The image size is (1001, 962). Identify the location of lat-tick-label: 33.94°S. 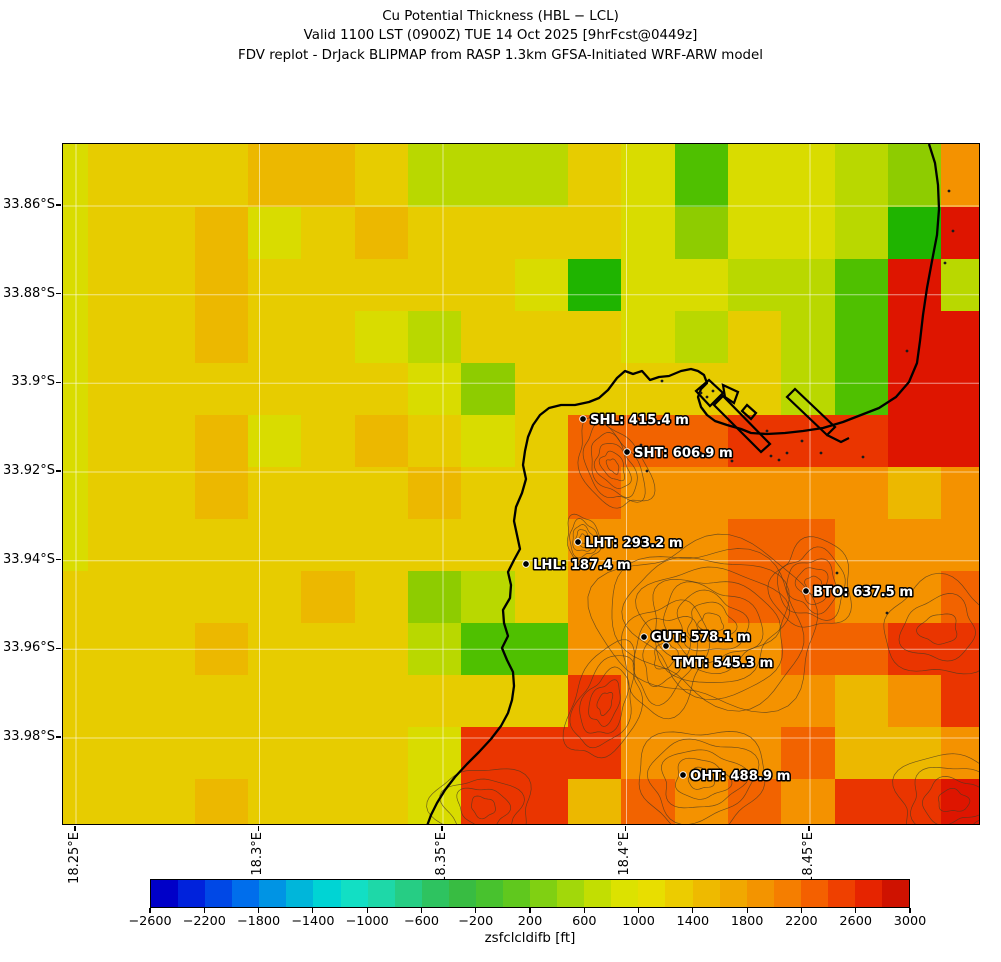
(29, 559).